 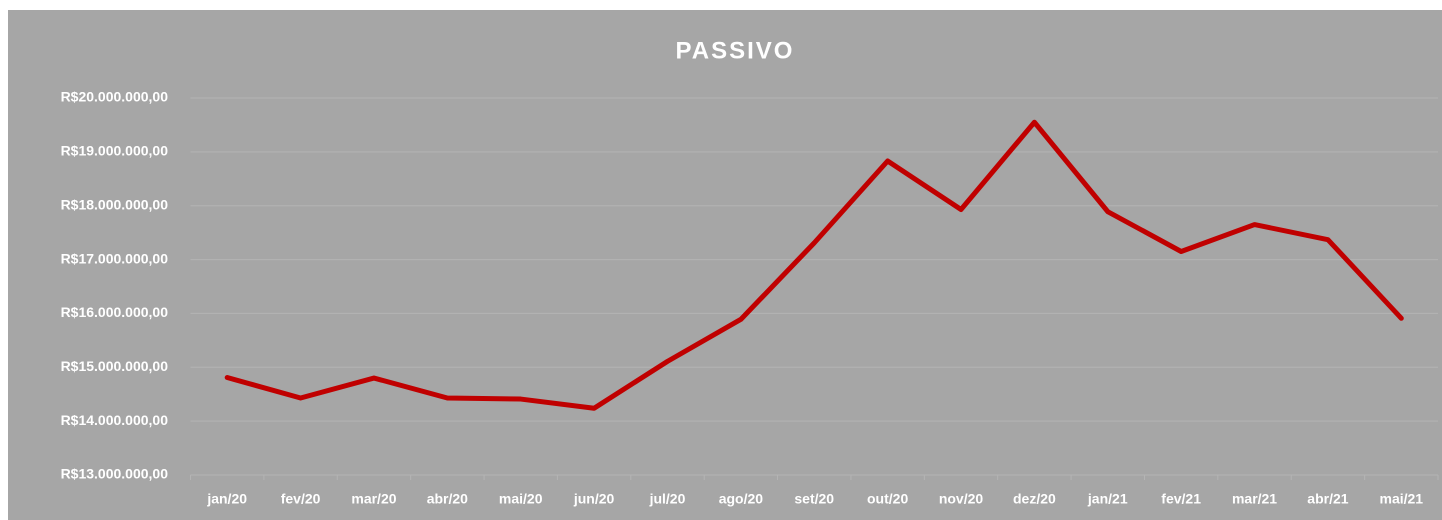 I want to click on x-tick-label: nov/20, so click(x=961, y=499).